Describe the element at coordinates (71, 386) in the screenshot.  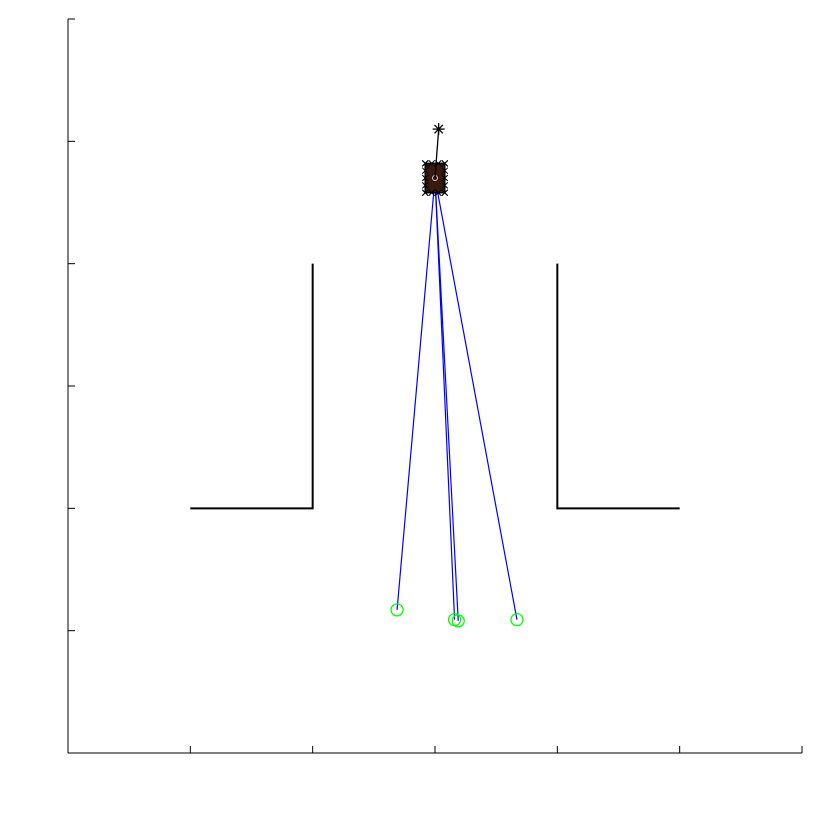
I see `y-ticks` at that location.